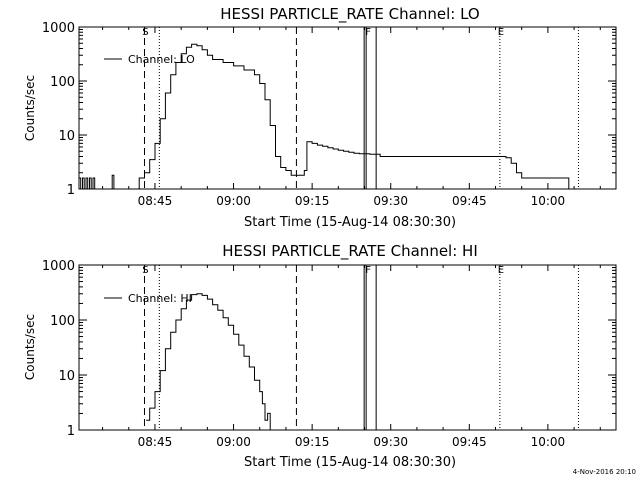 The width and height of the screenshot is (640, 480). I want to click on series-lines, so click(208, 361).